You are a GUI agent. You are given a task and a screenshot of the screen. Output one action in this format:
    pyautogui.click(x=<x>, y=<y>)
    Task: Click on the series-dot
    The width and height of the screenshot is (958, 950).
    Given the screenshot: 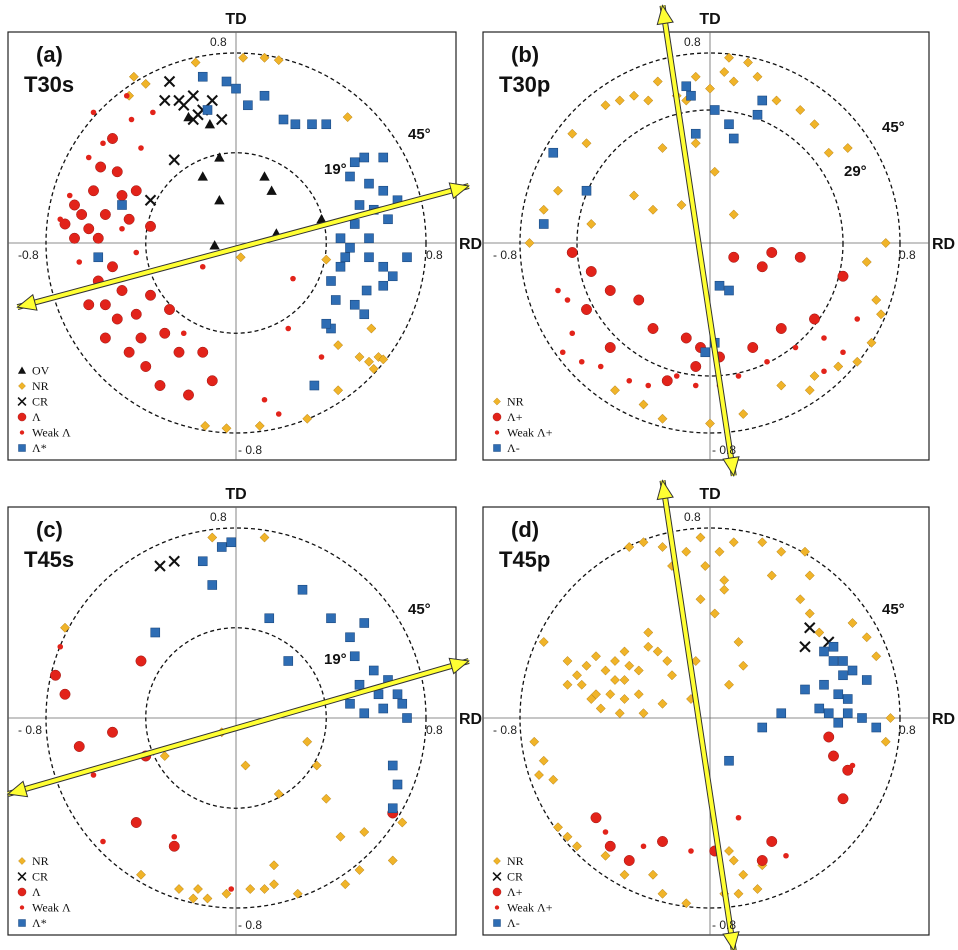 What is the action you would take?
    pyautogui.click(x=146, y=767)
    